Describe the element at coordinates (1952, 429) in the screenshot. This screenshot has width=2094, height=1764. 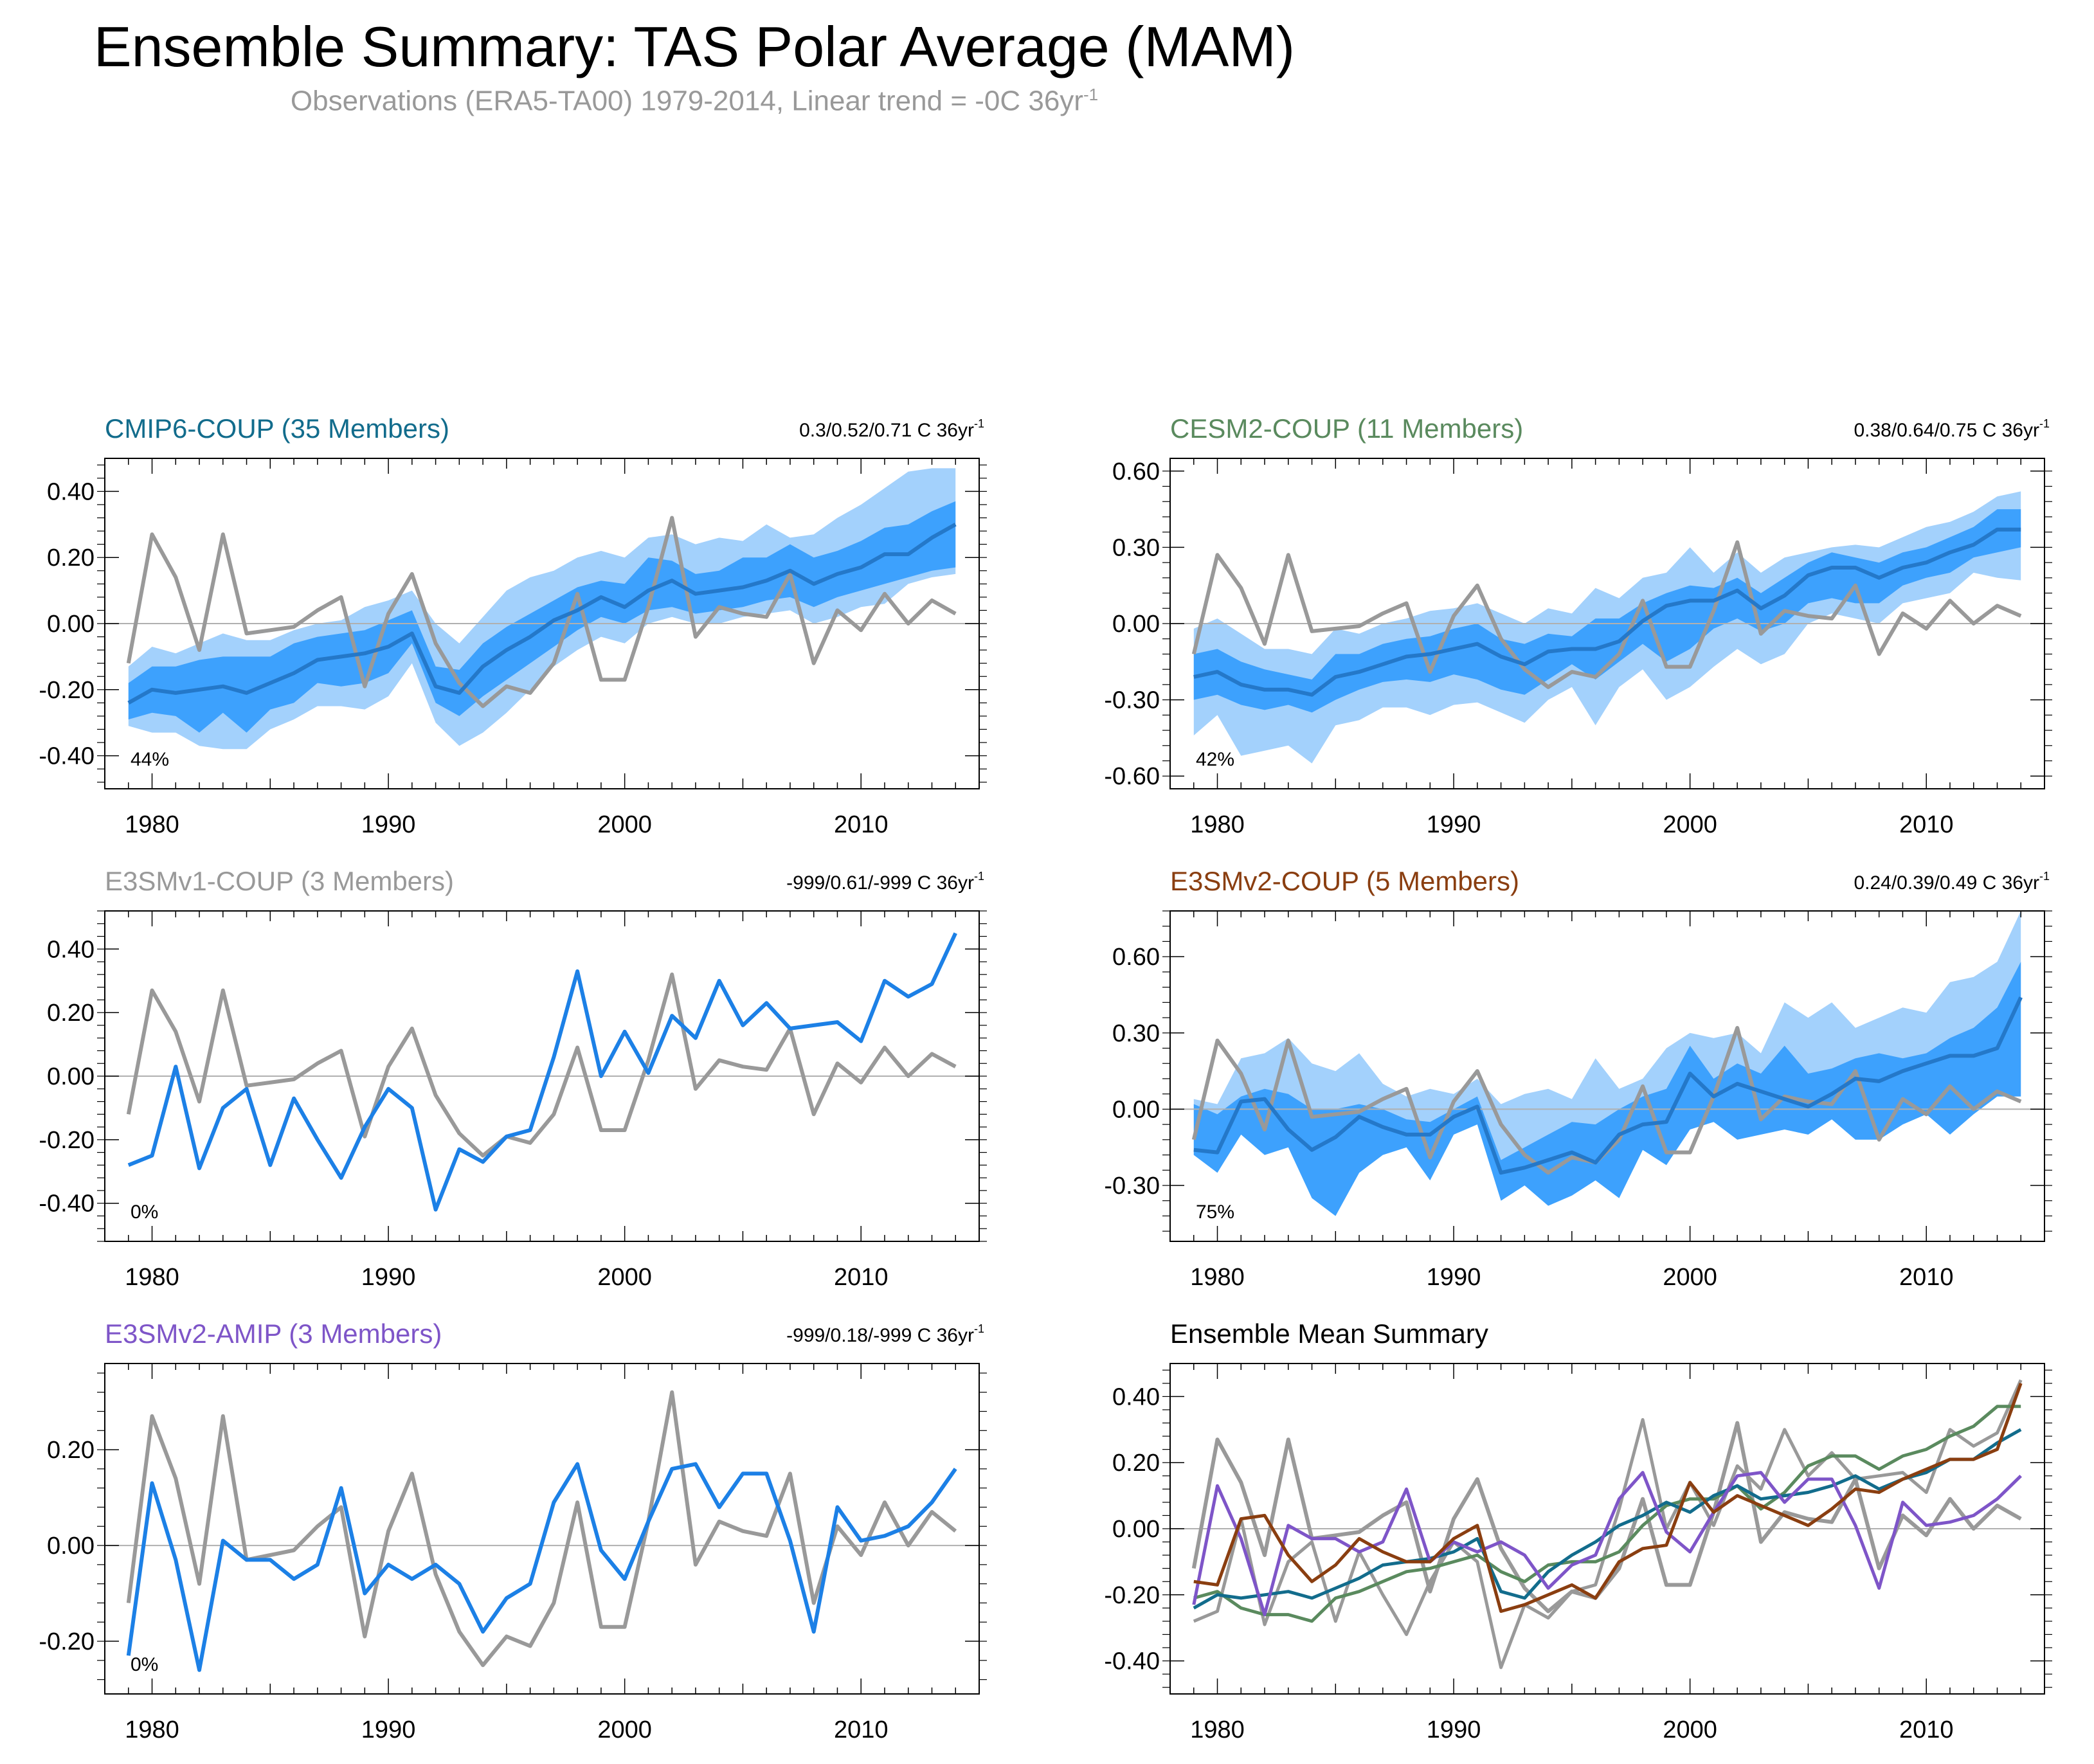
I see `trend-label: 0.38/0.64/0.75 C 36yr-1` at that location.